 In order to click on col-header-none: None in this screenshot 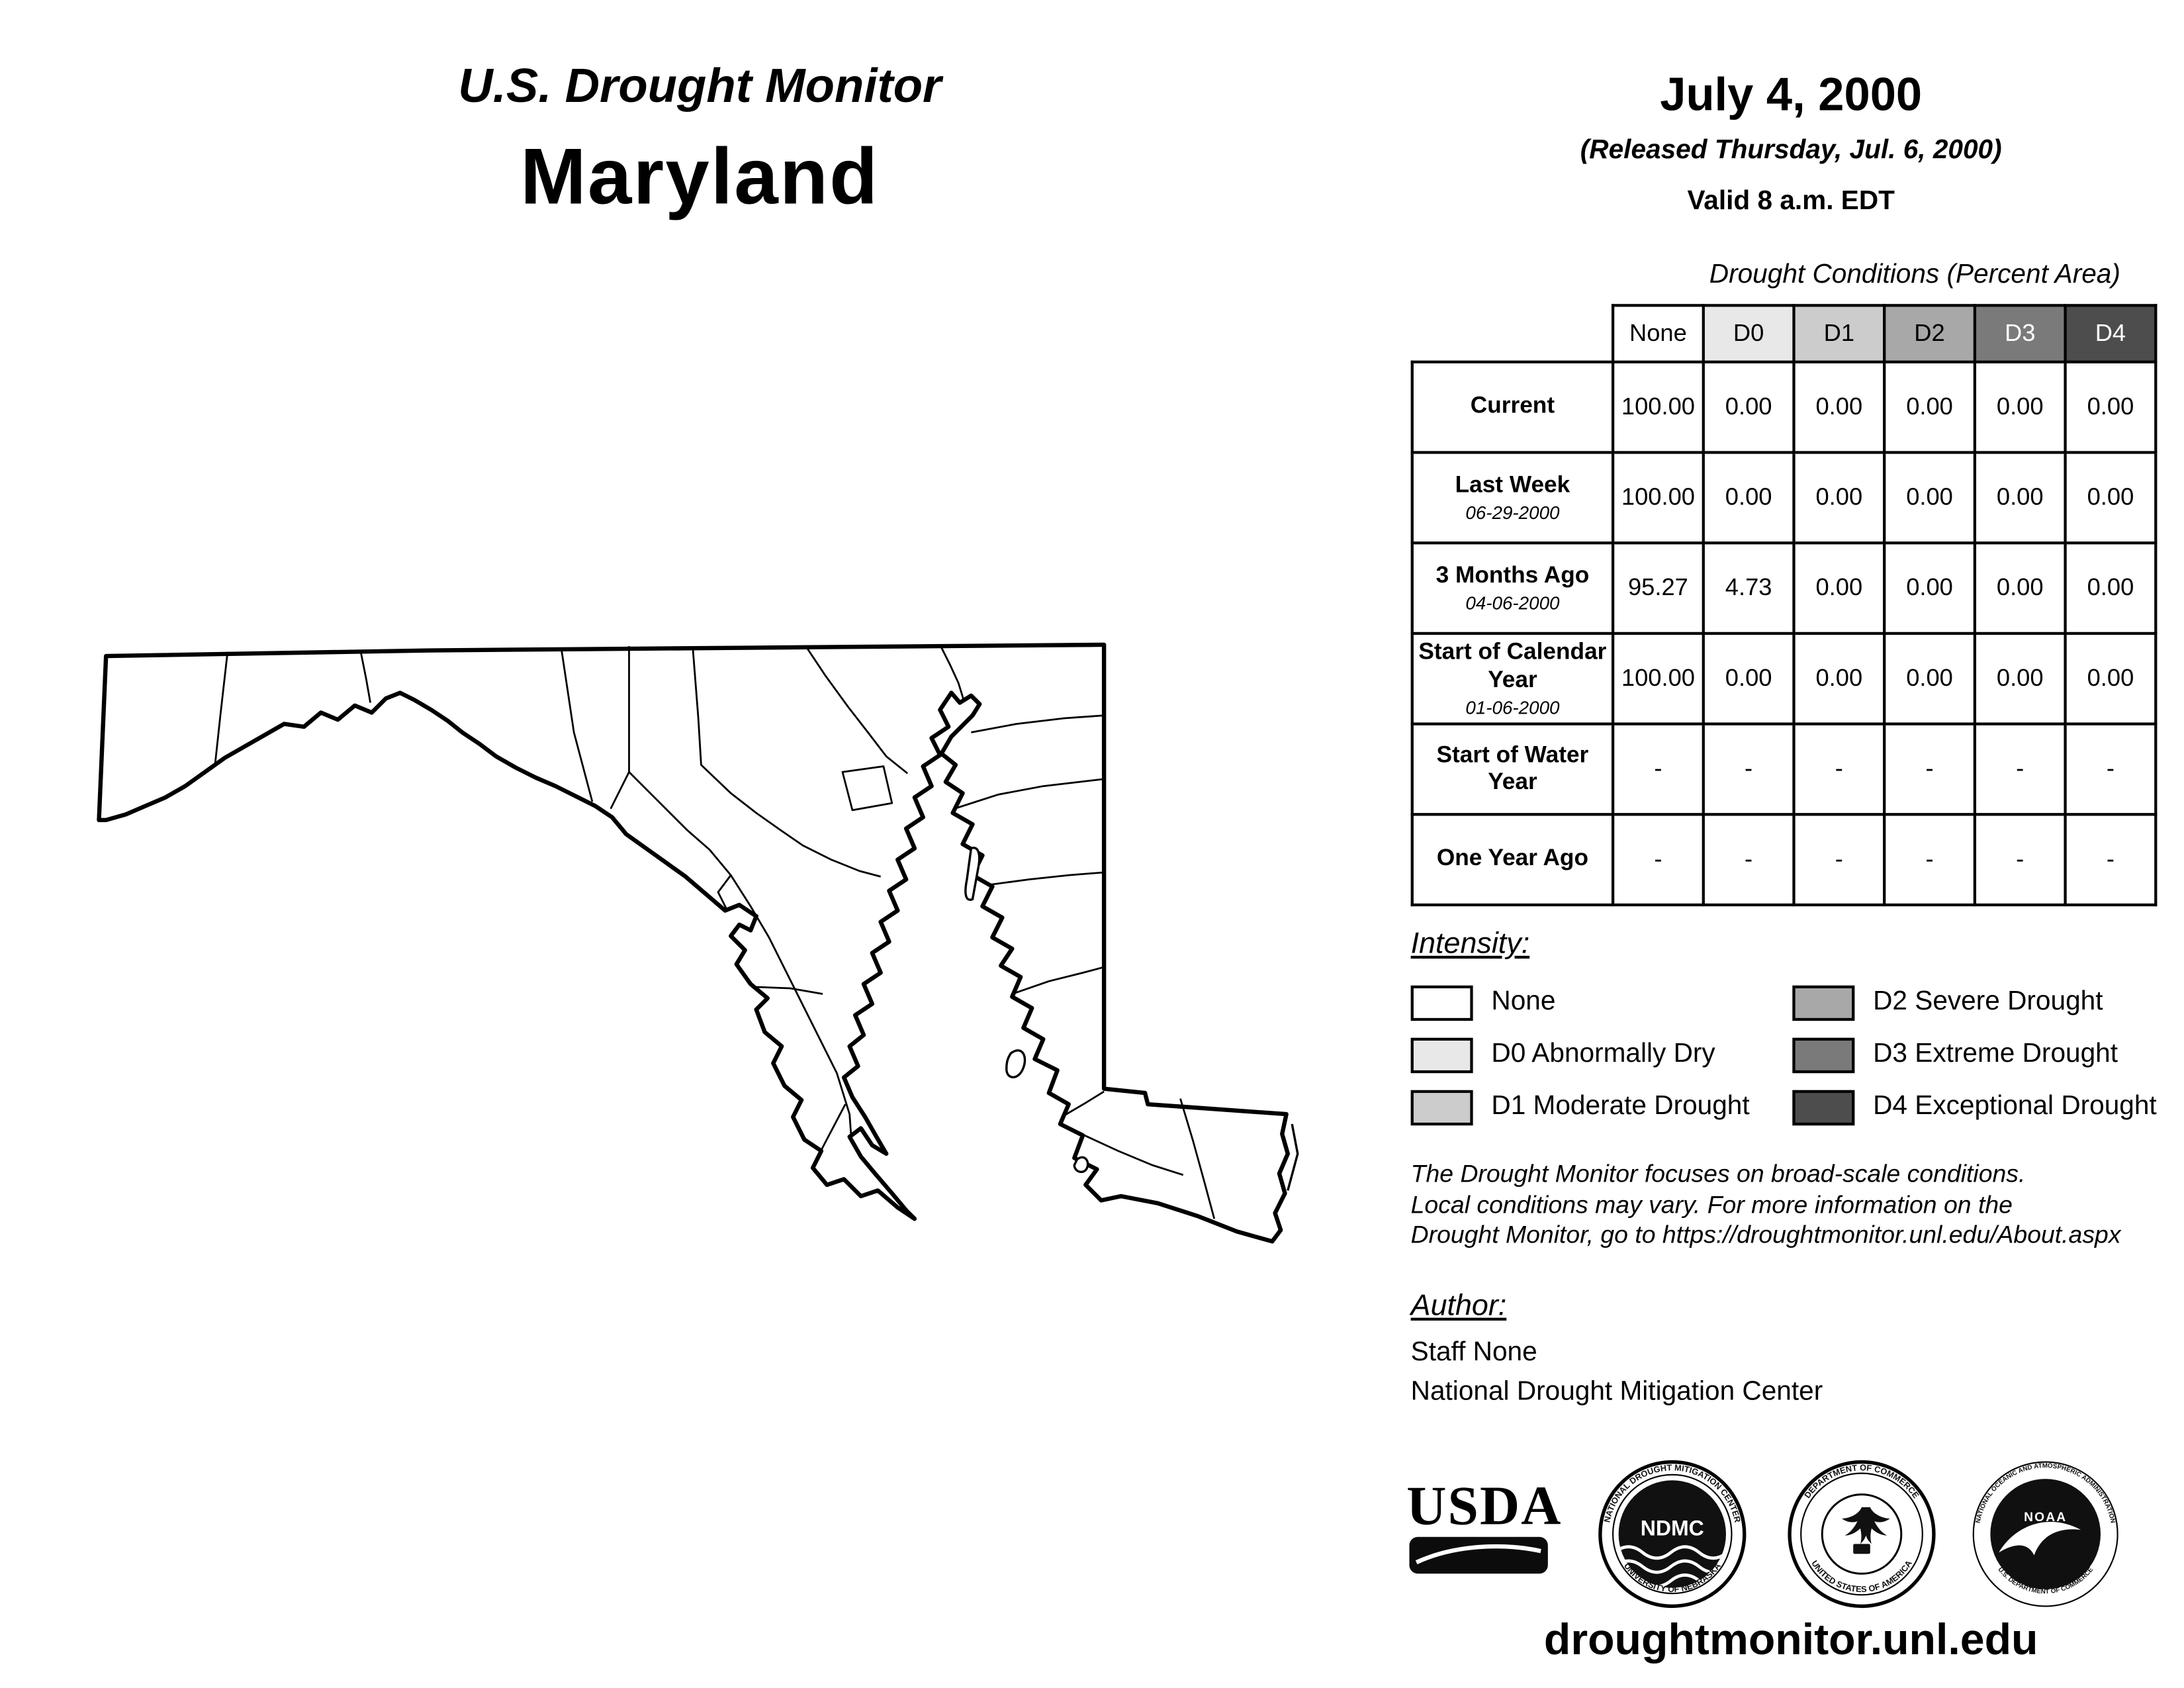, I will do `click(1658, 333)`.